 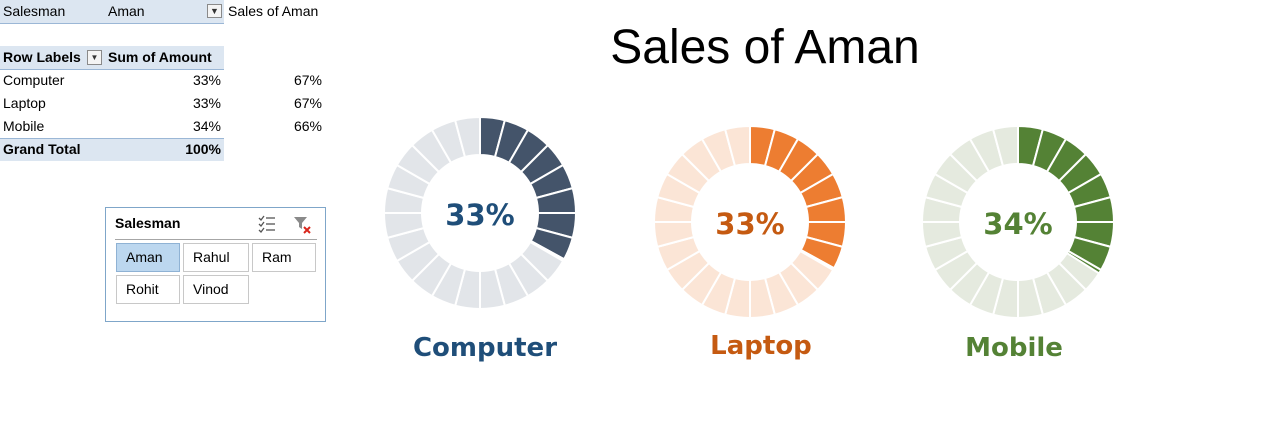 I want to click on donut-chart-computer: 33%, so click(x=480, y=213).